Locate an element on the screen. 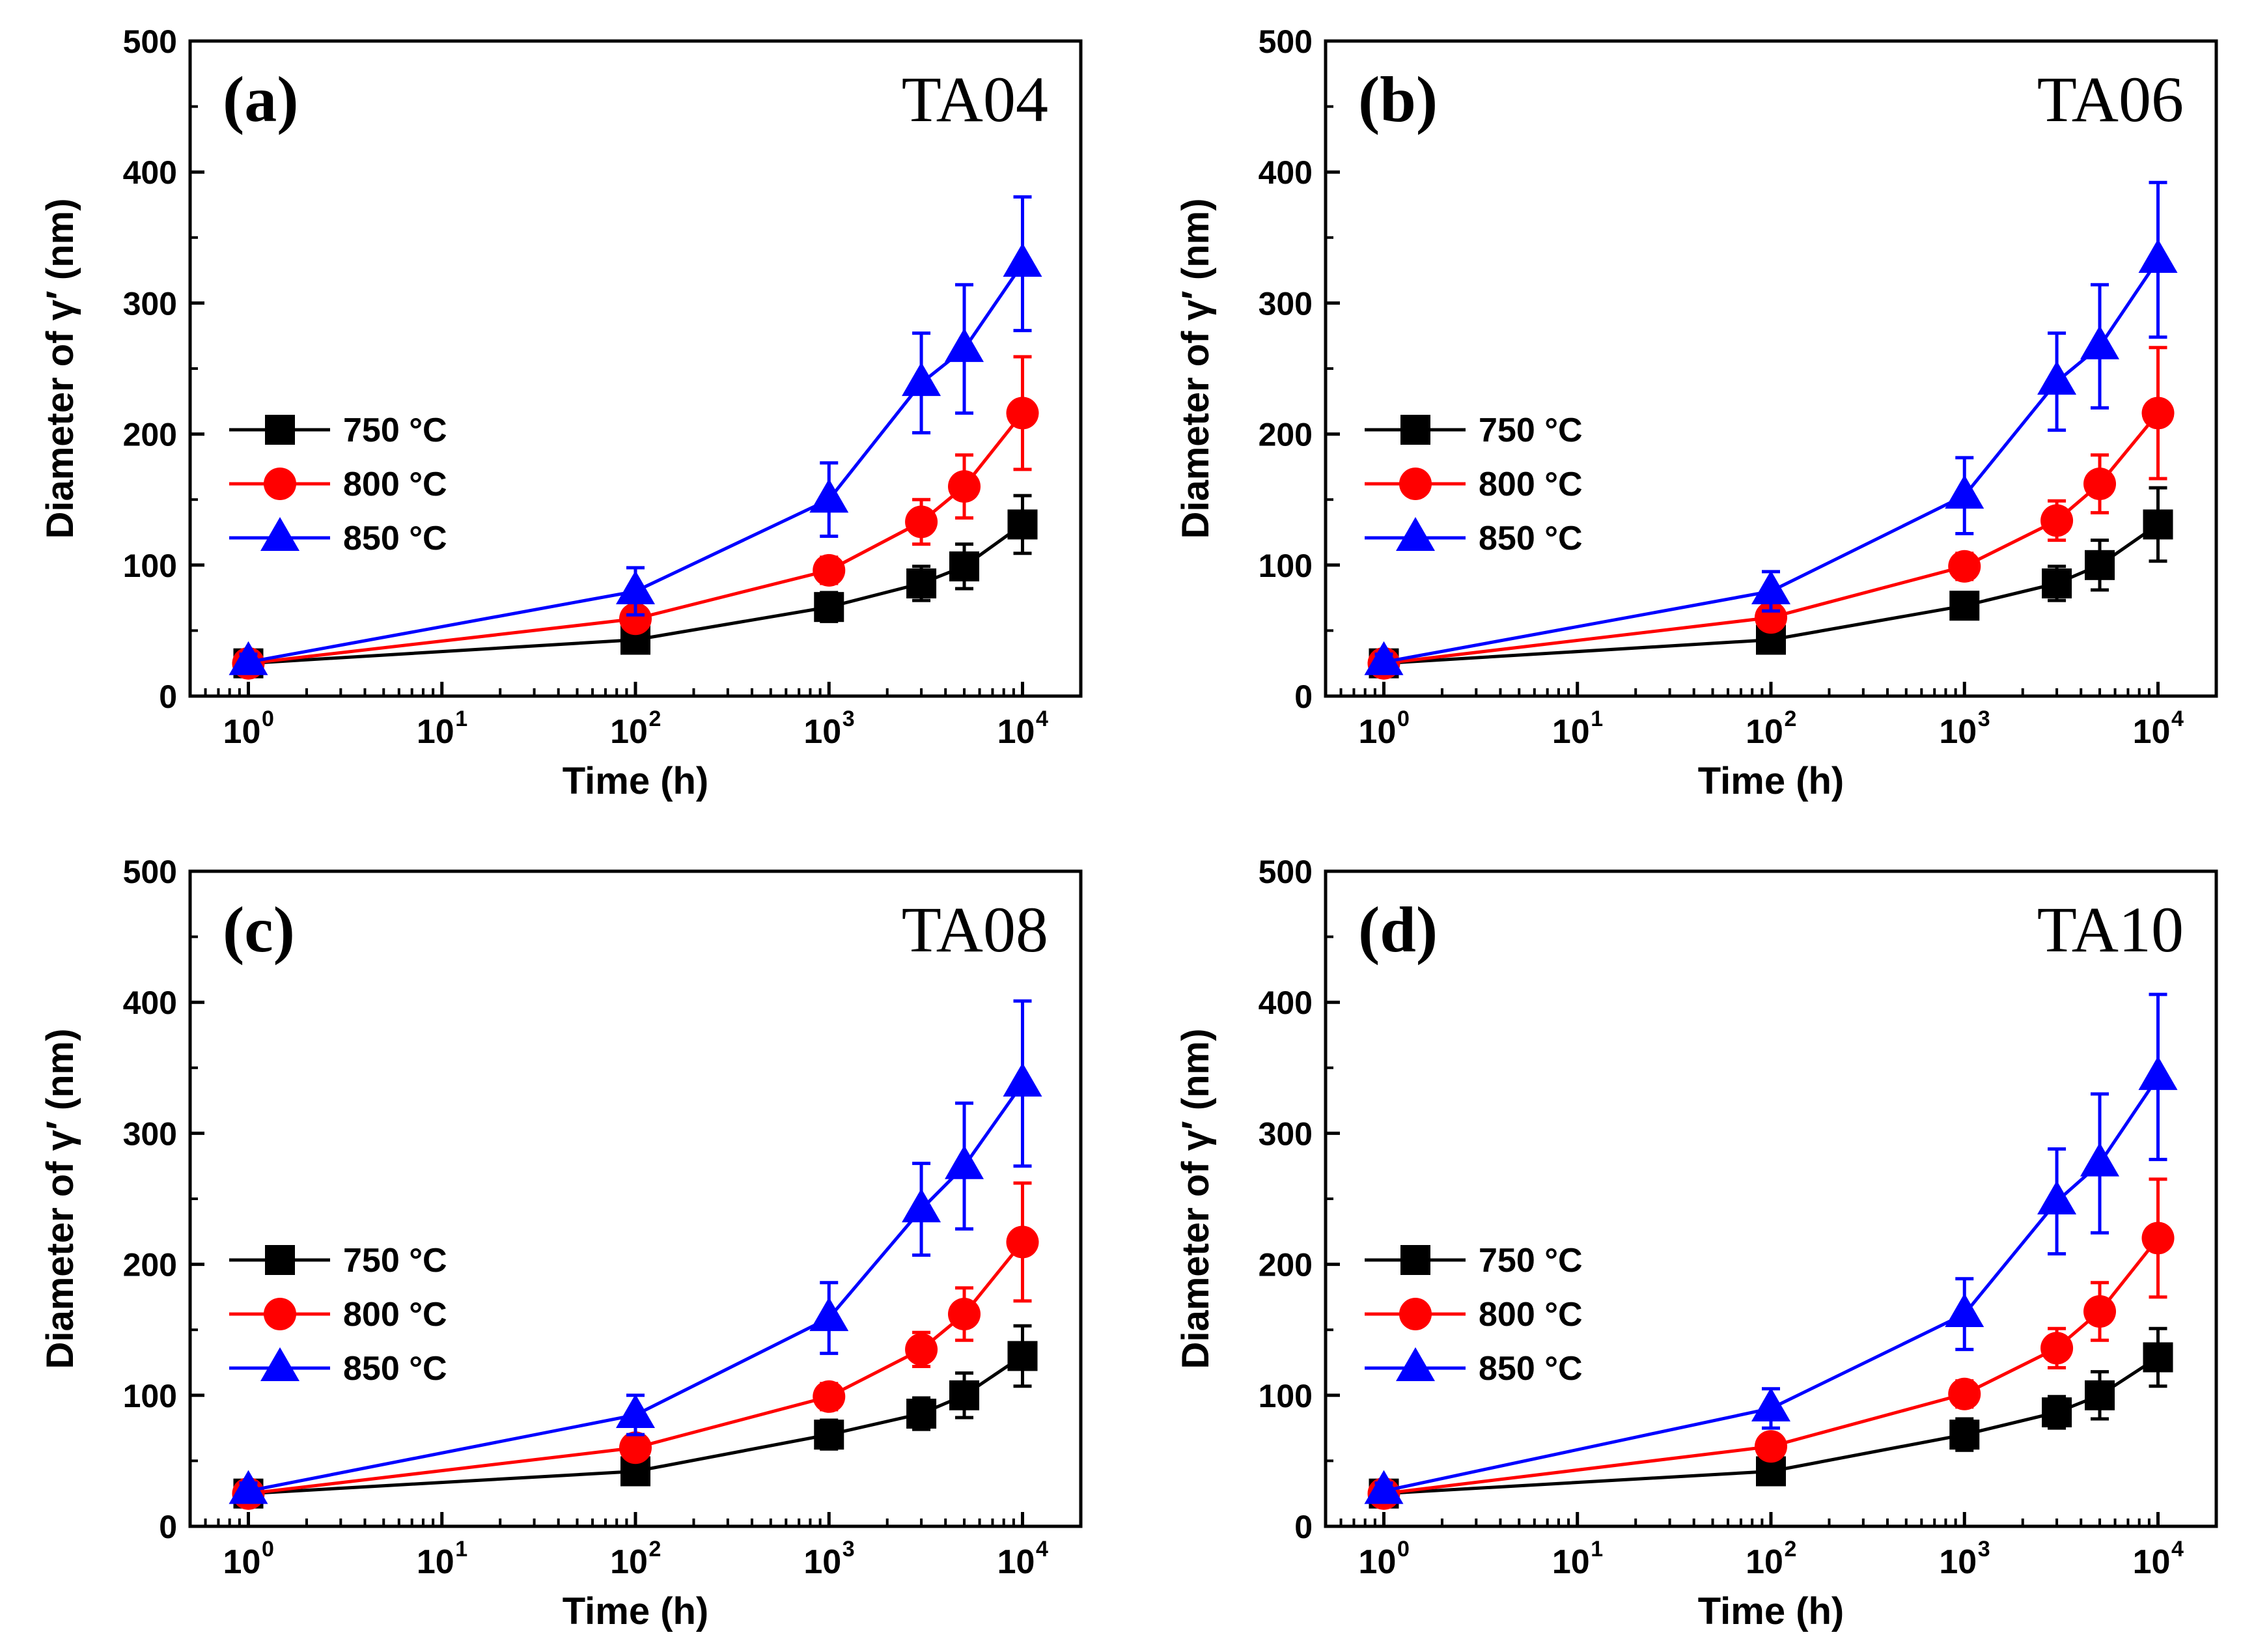 The image size is (2241, 1652). legend-entry: 750 °C is located at coordinates (338, 431).